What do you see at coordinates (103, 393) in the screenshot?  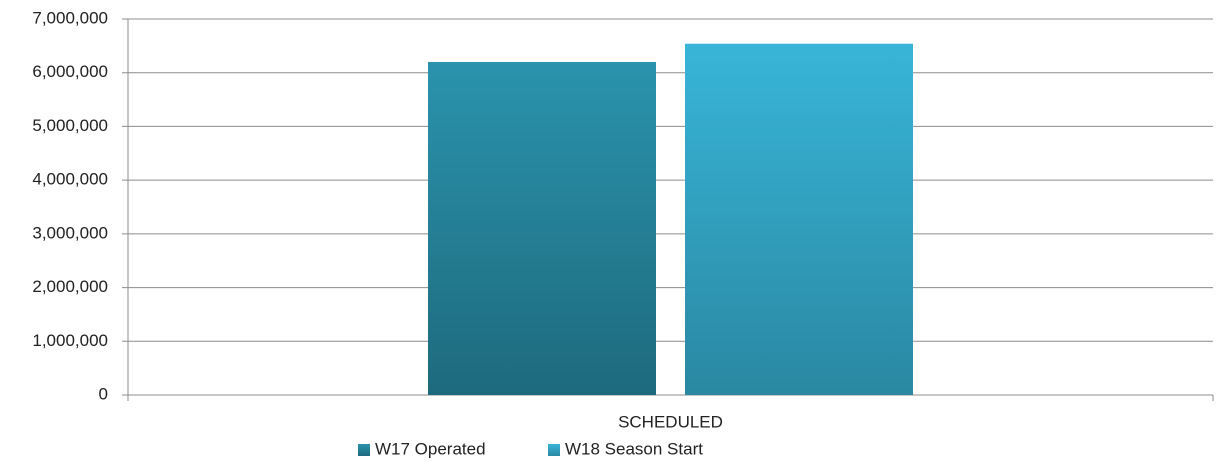 I see `y-tick-label: 0` at bounding box center [103, 393].